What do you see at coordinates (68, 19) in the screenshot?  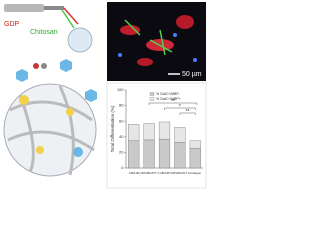 I see `chitosan-strand` at bounding box center [68, 19].